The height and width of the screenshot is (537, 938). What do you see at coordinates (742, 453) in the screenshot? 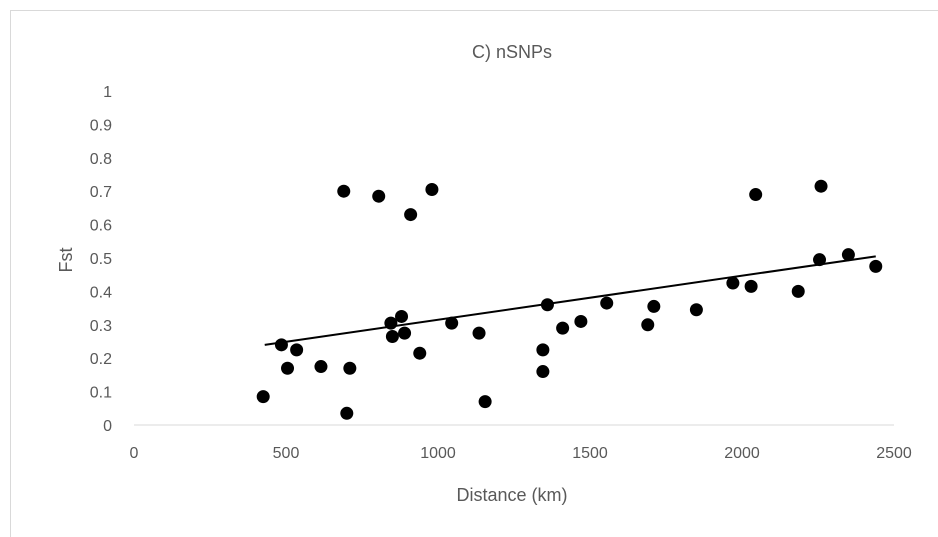
I see `x-tick-label: 2000` at bounding box center [742, 453].